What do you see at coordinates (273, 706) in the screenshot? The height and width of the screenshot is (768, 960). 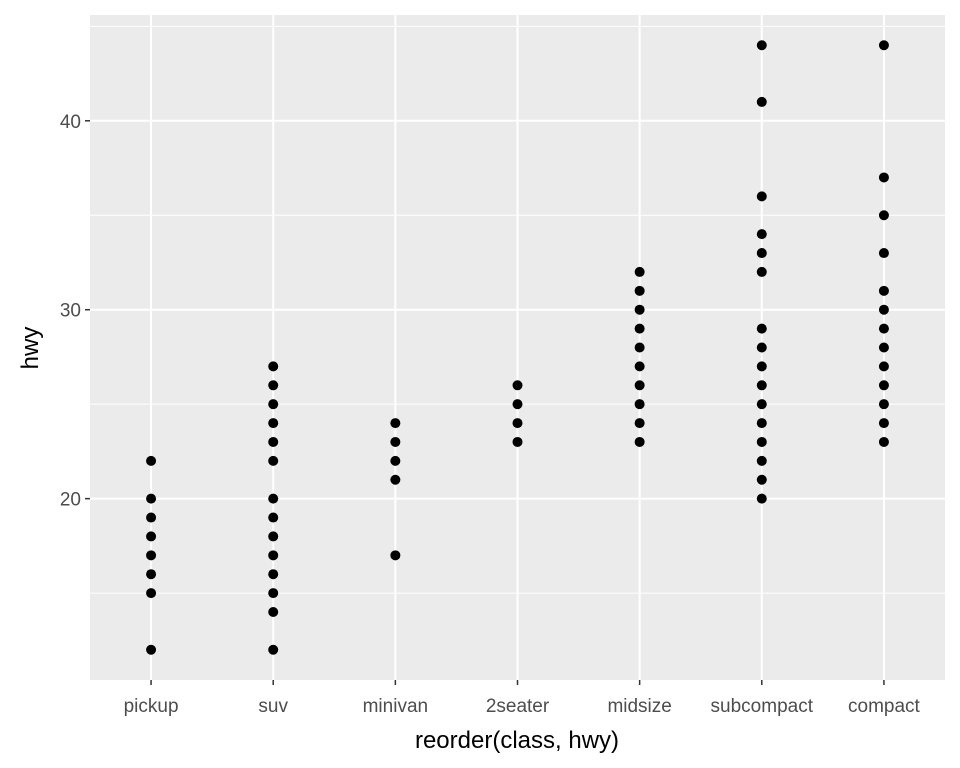 I see `x-tick-label-suv: suv` at bounding box center [273, 706].